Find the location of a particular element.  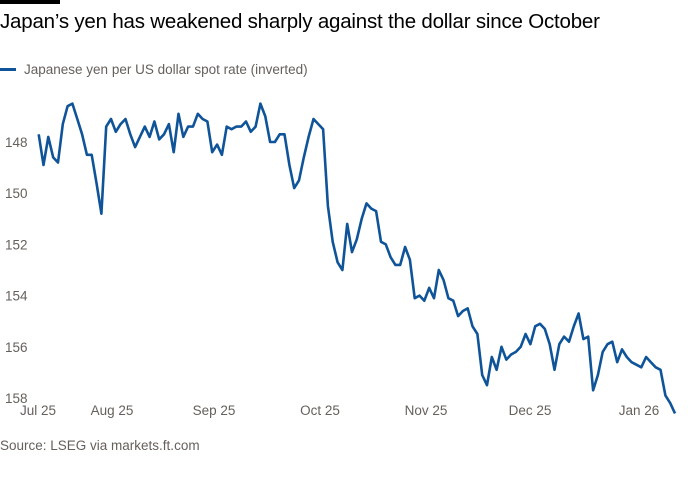

x-tick-label: Aug 25 is located at coordinates (112, 410).